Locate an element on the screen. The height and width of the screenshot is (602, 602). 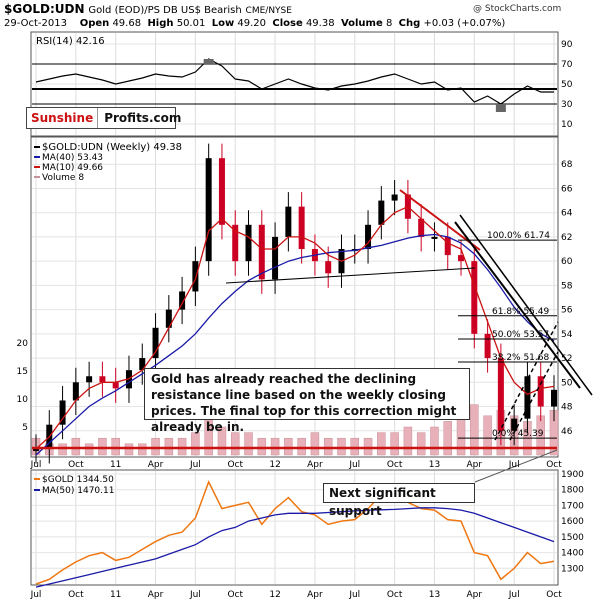
rsi-y-tick-label: 50 is located at coordinates (567, 85).